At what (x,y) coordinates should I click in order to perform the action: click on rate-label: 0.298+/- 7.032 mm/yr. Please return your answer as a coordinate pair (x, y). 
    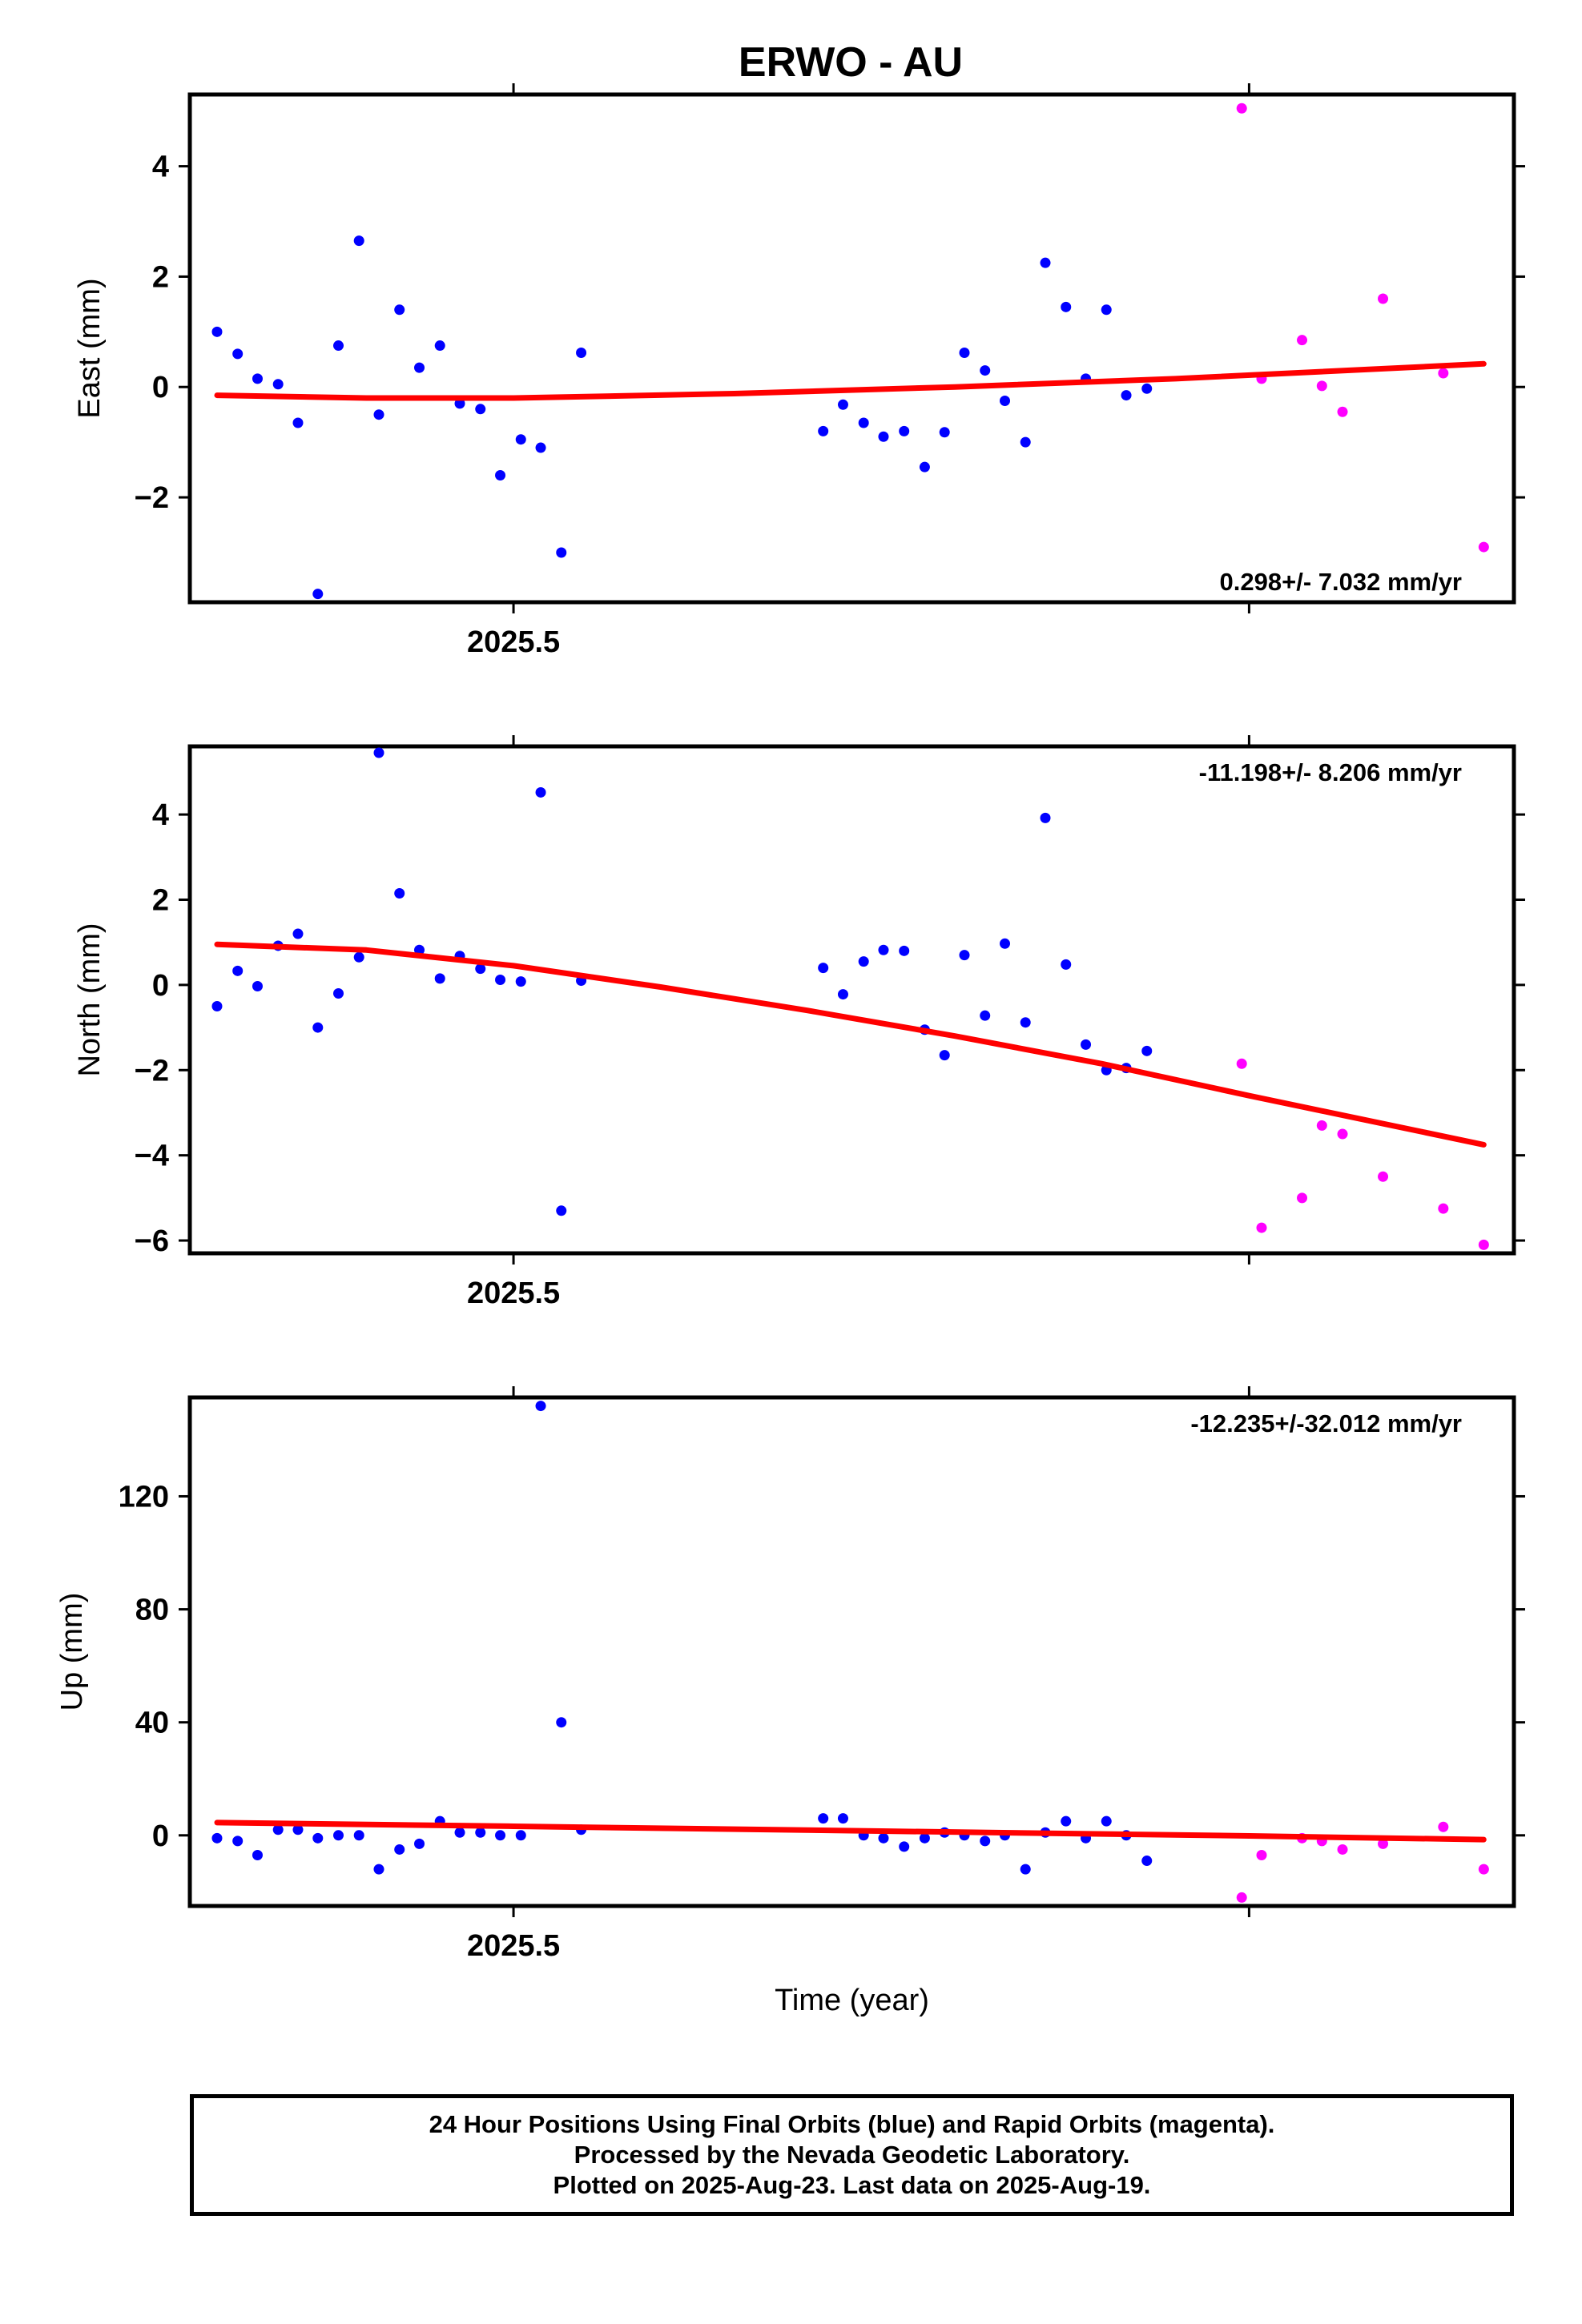
    Looking at the image, I should click on (1341, 582).